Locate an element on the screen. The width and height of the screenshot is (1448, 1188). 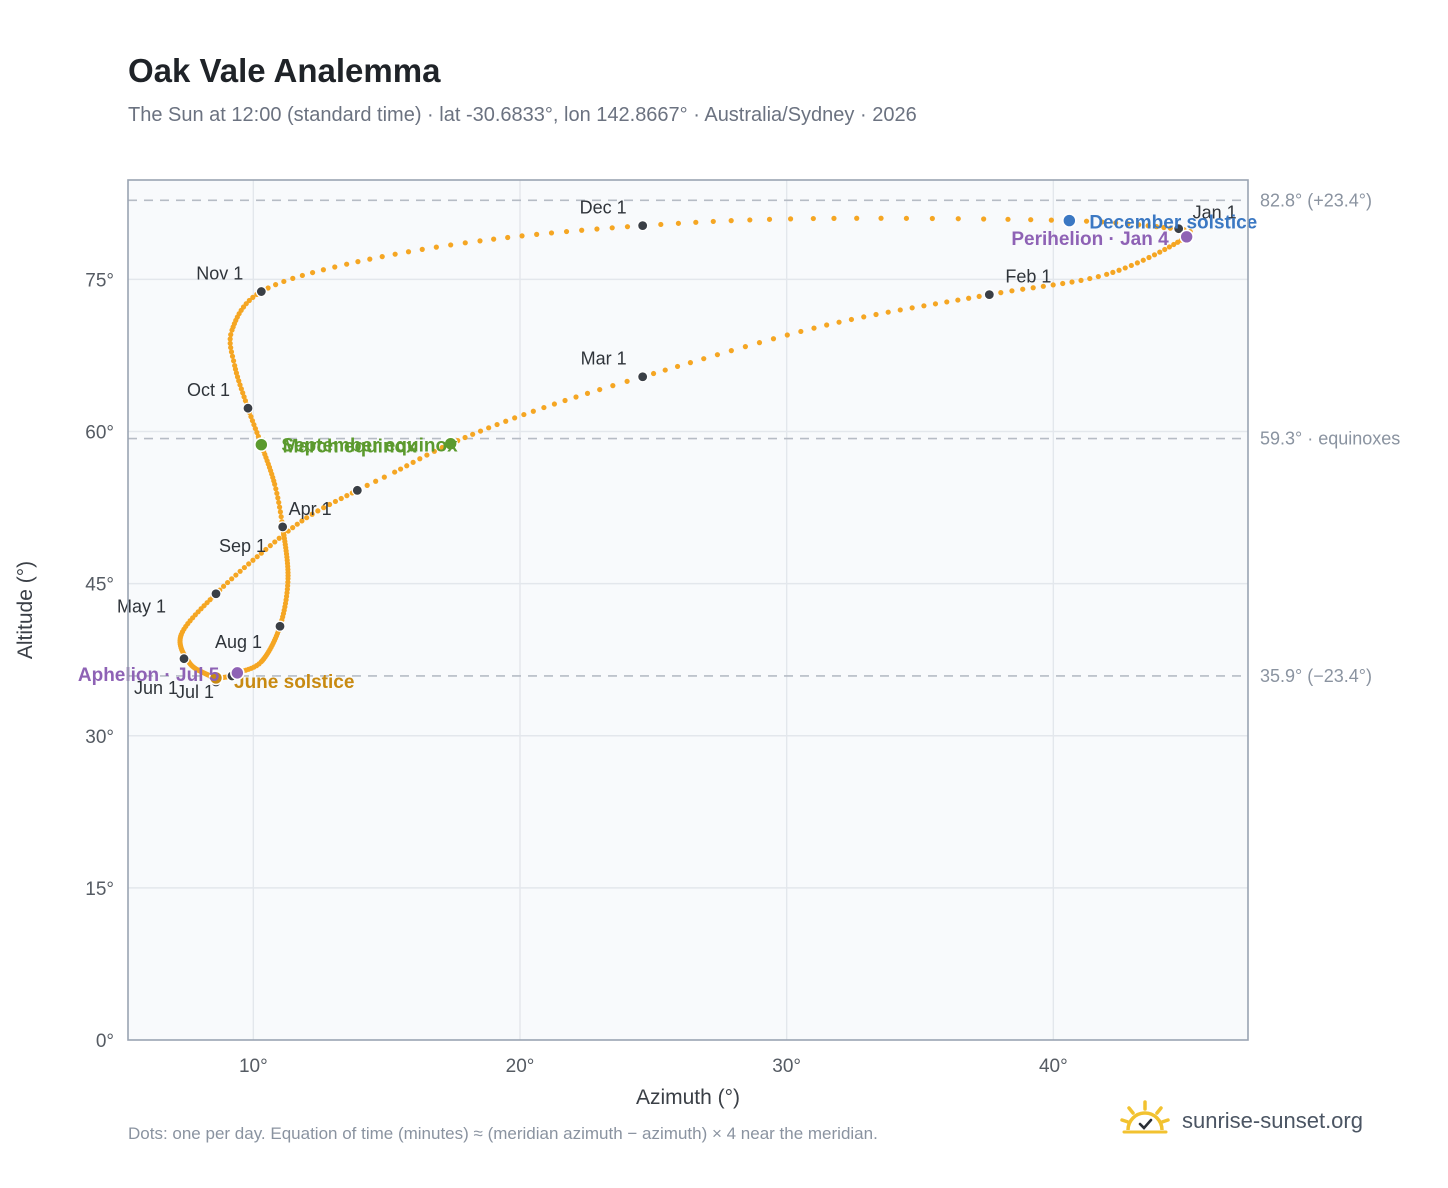
y-tick-label: 0° is located at coordinates (105, 1041).